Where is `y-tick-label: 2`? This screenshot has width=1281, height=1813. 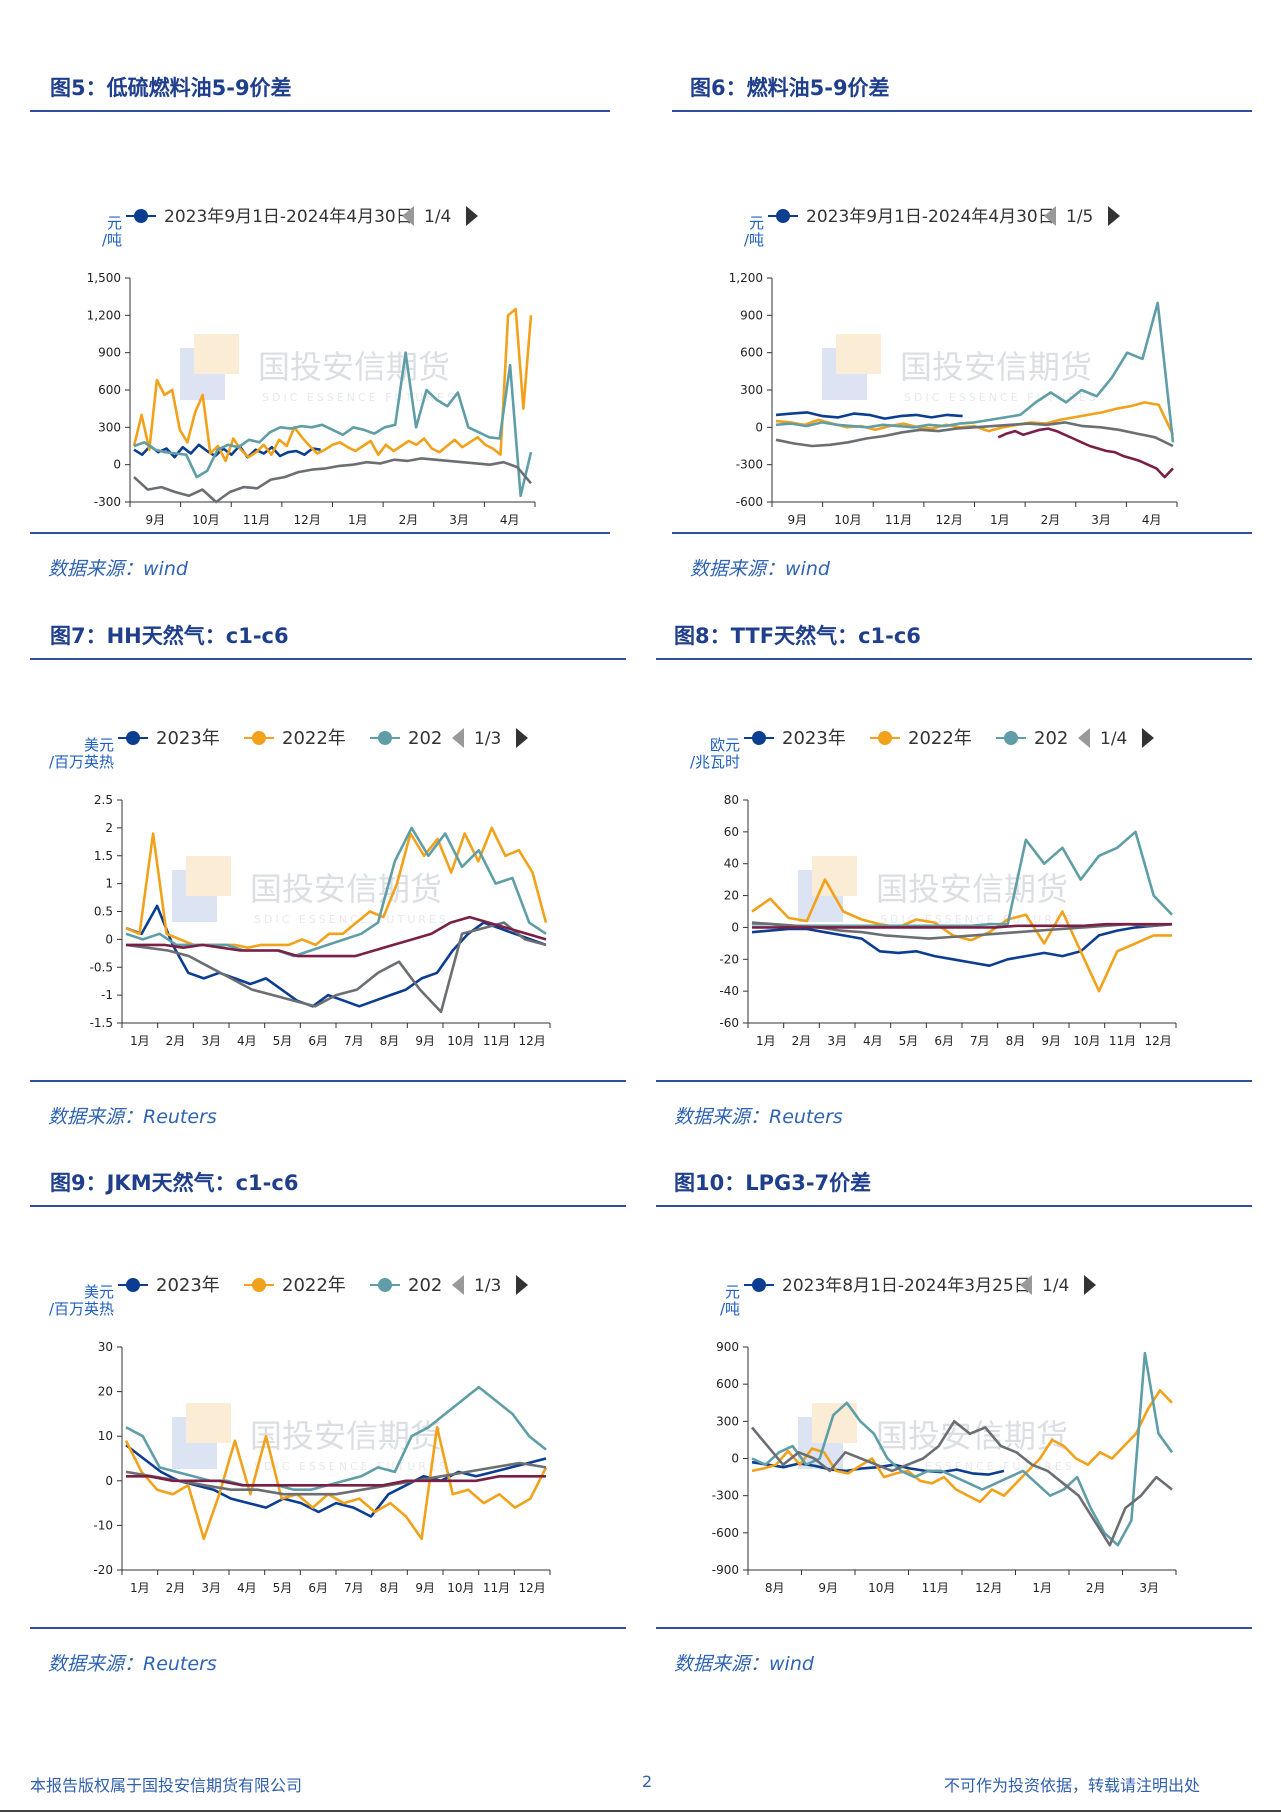
y-tick-label: 2 is located at coordinates (109, 828).